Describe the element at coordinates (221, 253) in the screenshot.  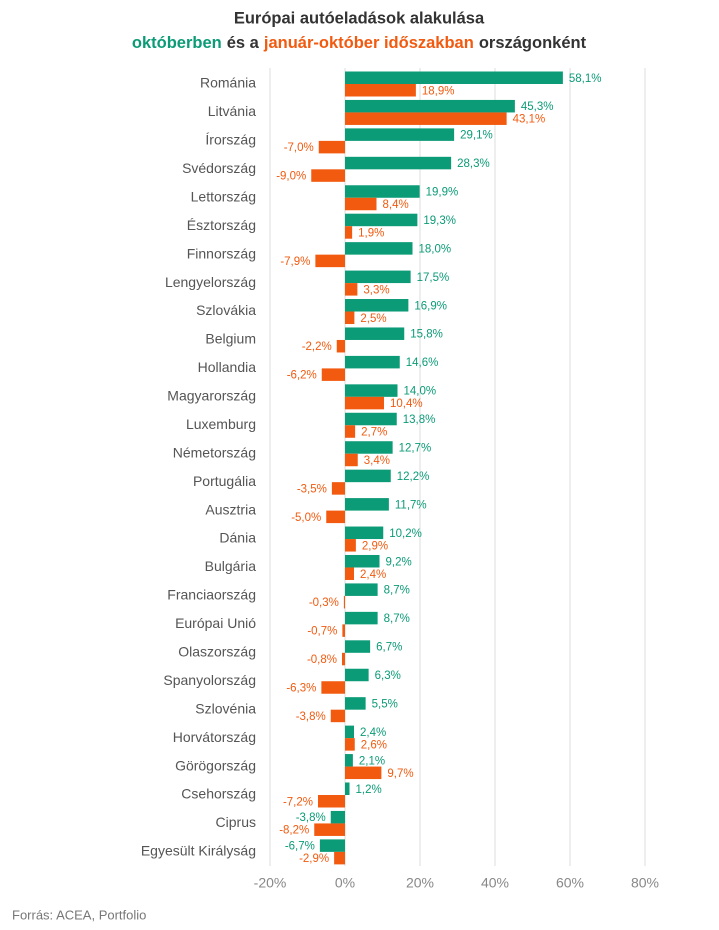
I see `y-tick-label: Finnország` at that location.